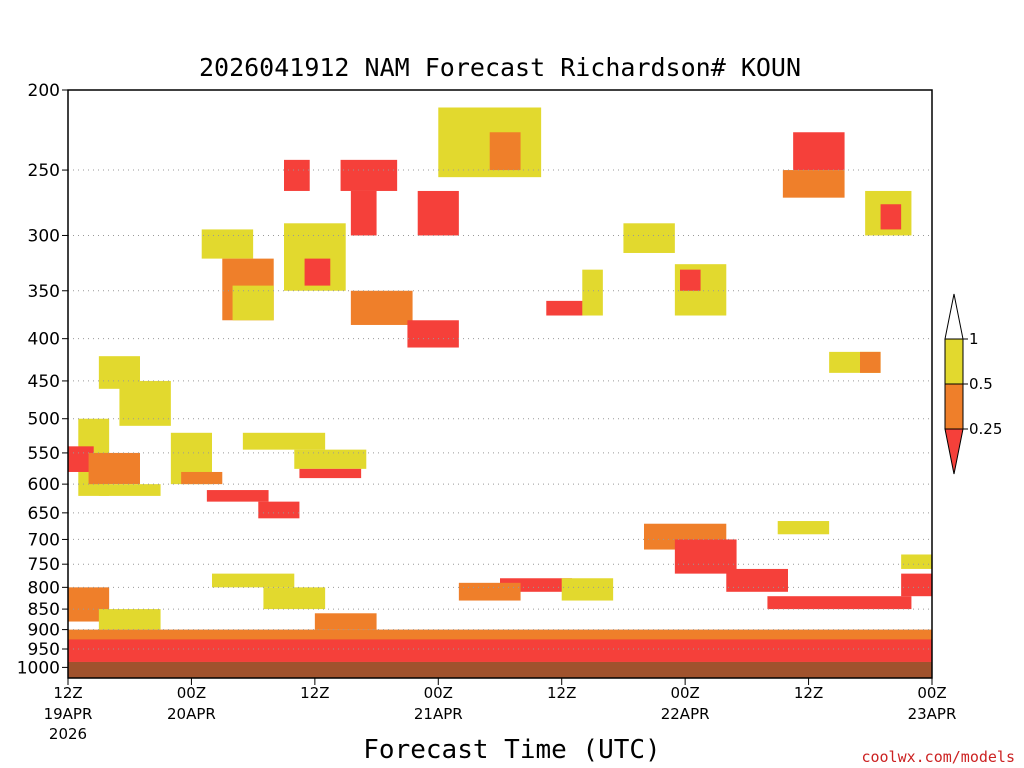  I want to click on credit-text: coolwx.com/models, so click(938, 757).